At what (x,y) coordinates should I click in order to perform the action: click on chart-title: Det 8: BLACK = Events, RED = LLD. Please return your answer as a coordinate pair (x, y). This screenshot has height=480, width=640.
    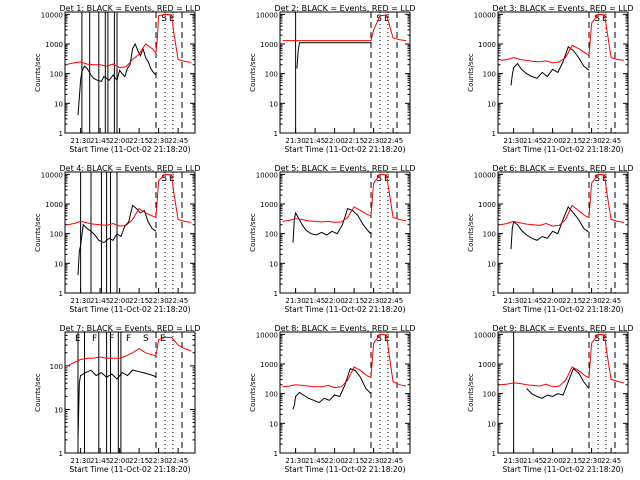
    Looking at the image, I should click on (345, 328).